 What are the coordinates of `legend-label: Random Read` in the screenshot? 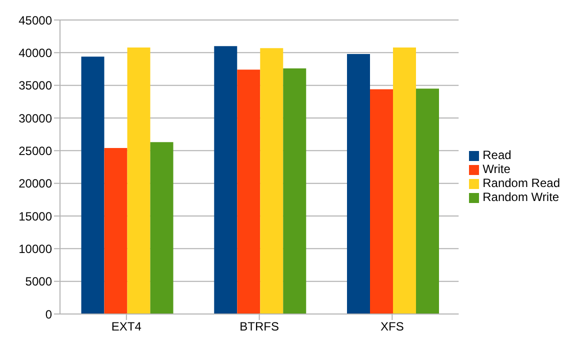 It's located at (521, 183).